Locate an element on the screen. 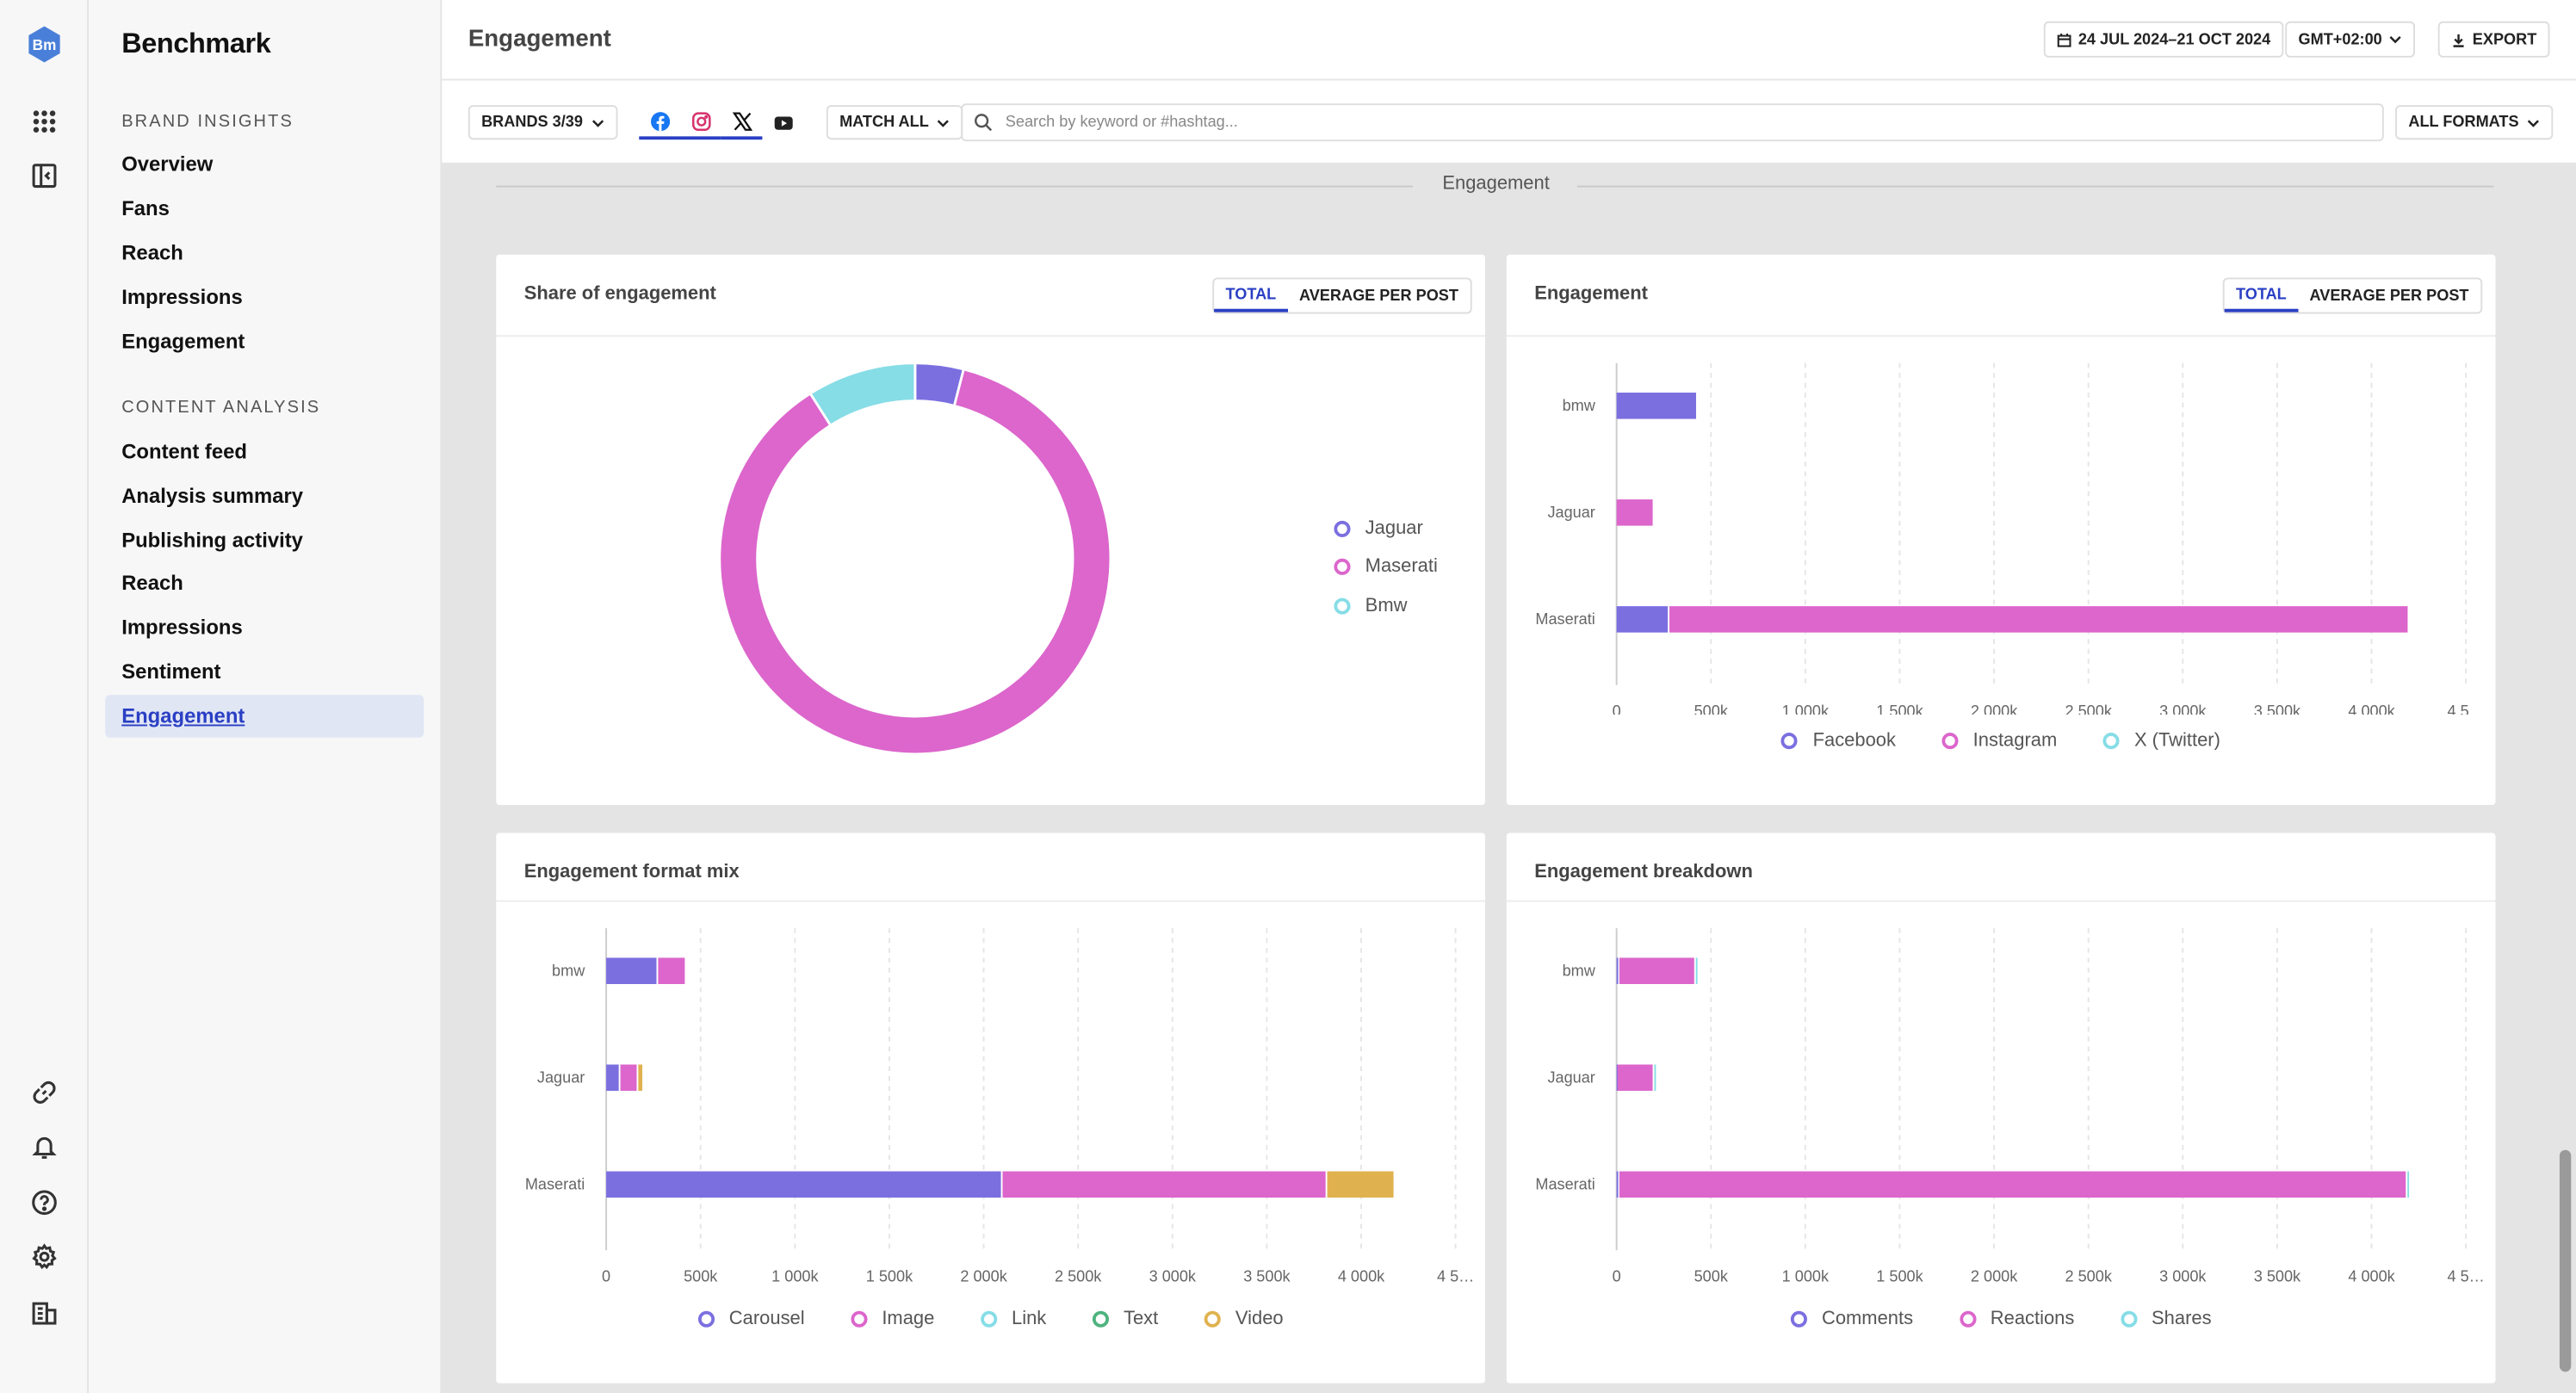 This screenshot has width=2576, height=1393. bar-jaguar-video is located at coordinates (641, 1078).